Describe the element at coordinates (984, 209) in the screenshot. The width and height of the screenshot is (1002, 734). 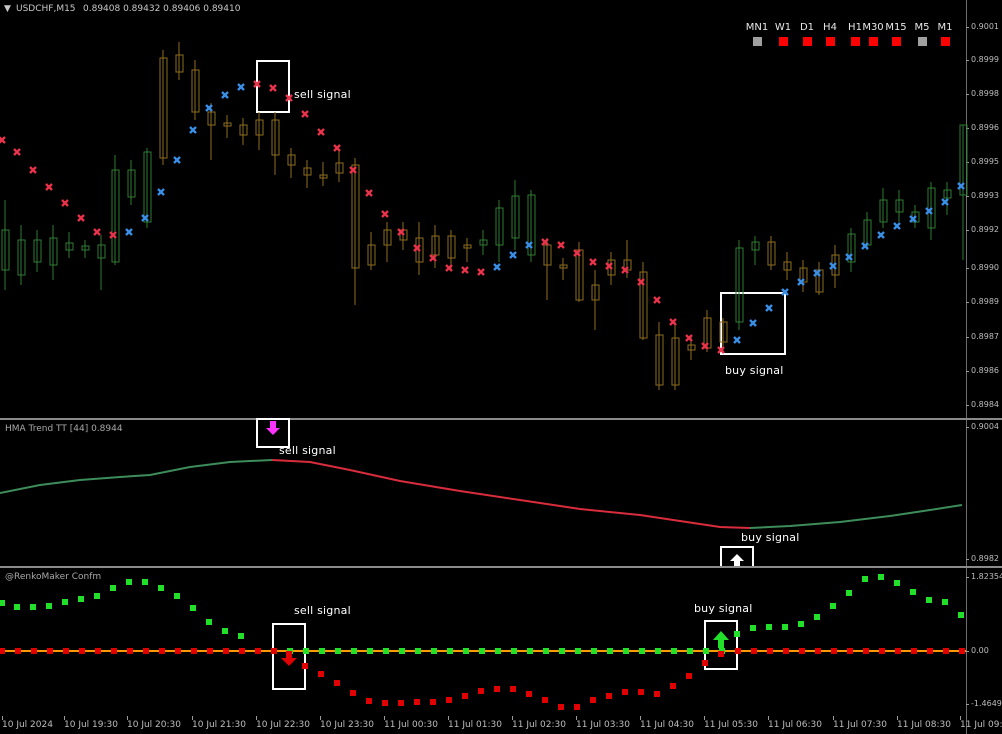
I see `price-axis` at that location.